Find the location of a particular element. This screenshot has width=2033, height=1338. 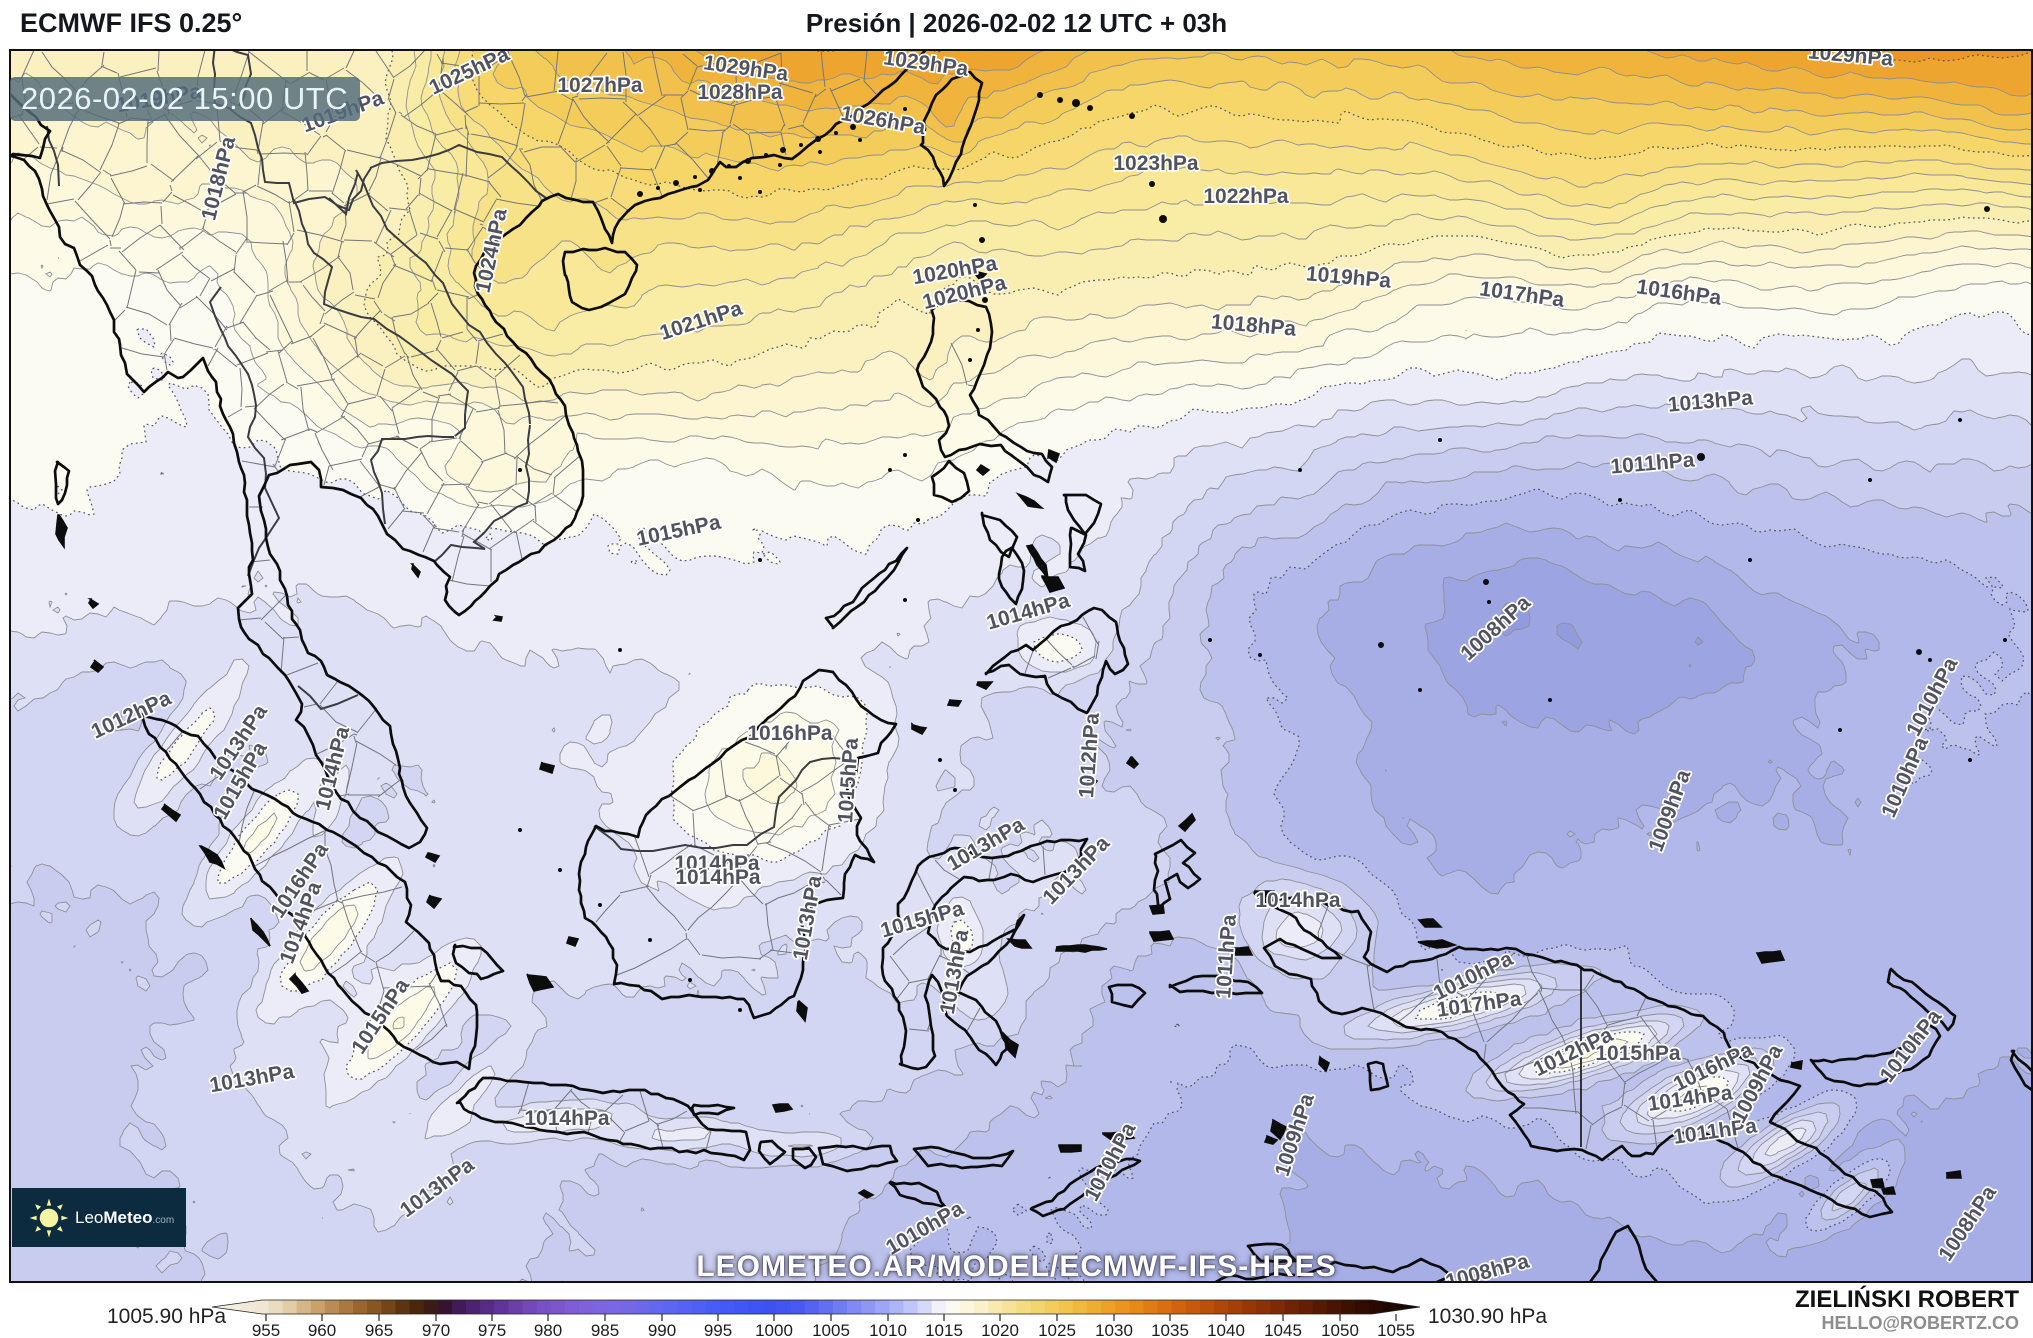

svg-text: 1016hPa is located at coordinates (790, 733).